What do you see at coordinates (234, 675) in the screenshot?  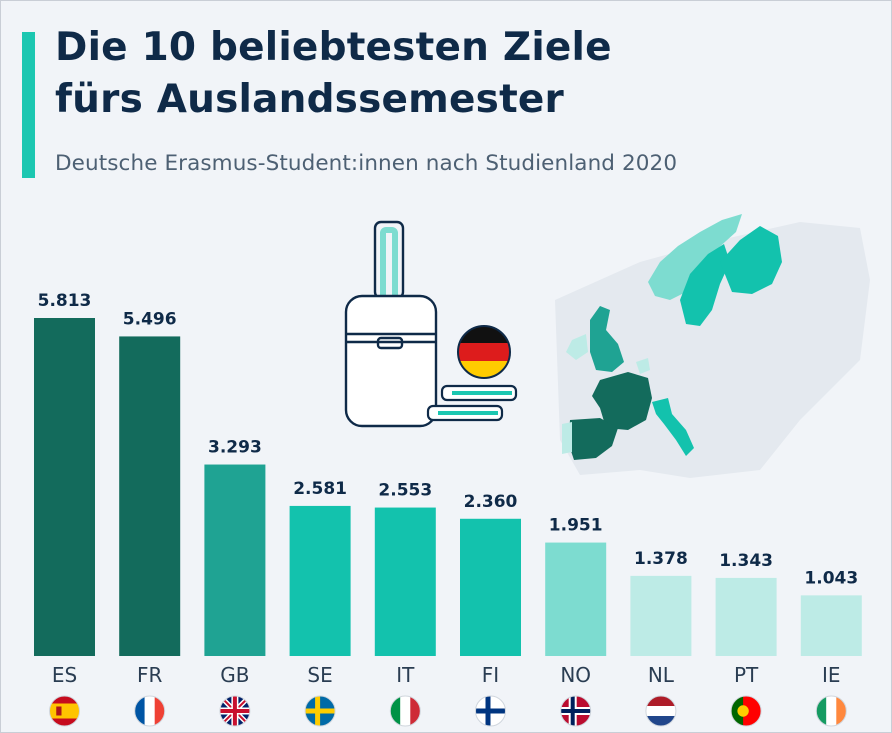 I see `category-label: GB` at bounding box center [234, 675].